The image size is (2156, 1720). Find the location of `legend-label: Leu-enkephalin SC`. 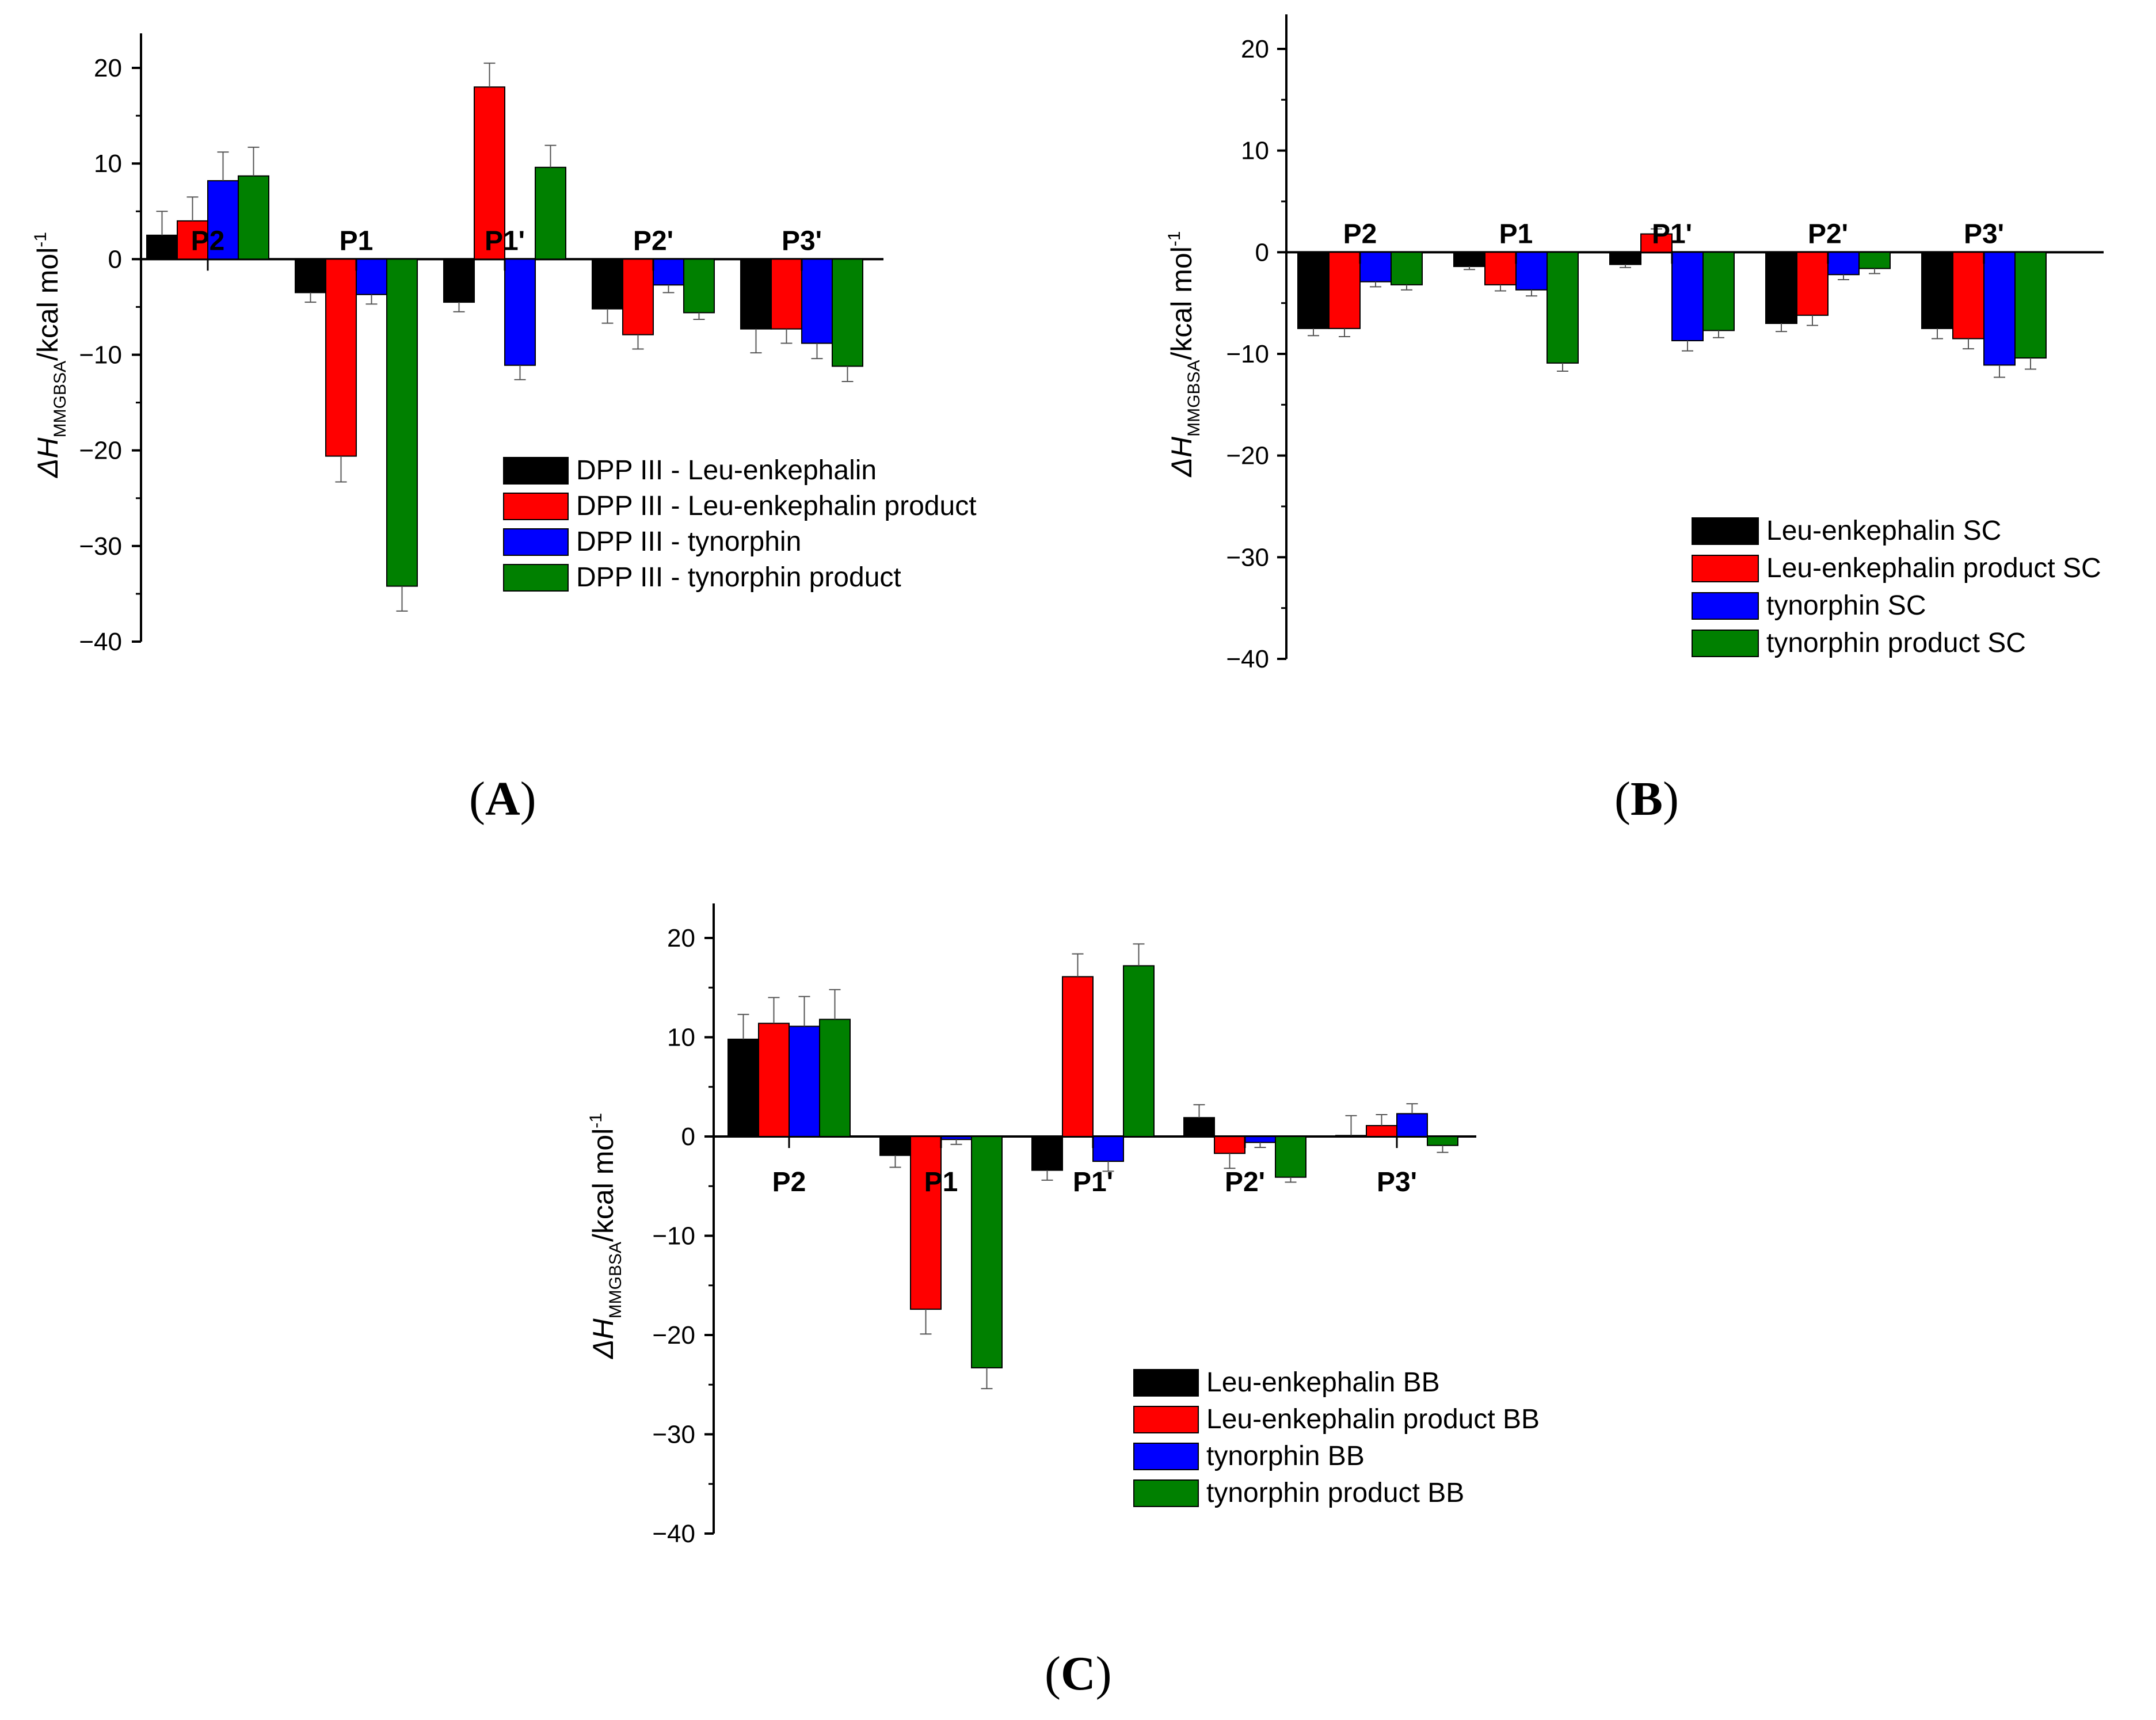

legend-label: Leu-enkephalin SC is located at coordinates (1883, 531).